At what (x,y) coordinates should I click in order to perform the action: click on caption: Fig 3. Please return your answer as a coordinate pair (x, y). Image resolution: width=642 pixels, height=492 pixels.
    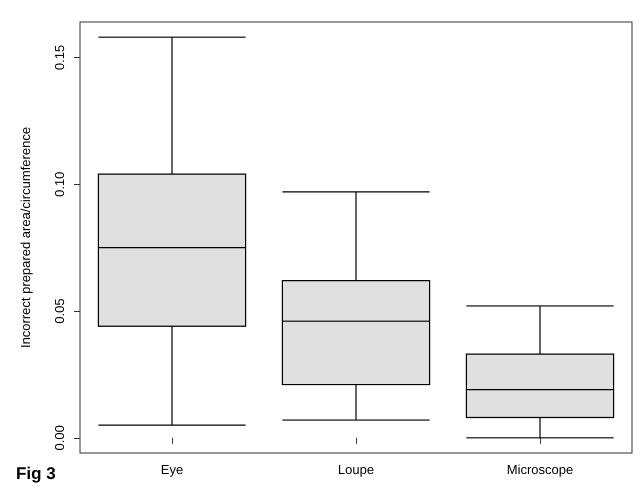
    Looking at the image, I should click on (36, 473).